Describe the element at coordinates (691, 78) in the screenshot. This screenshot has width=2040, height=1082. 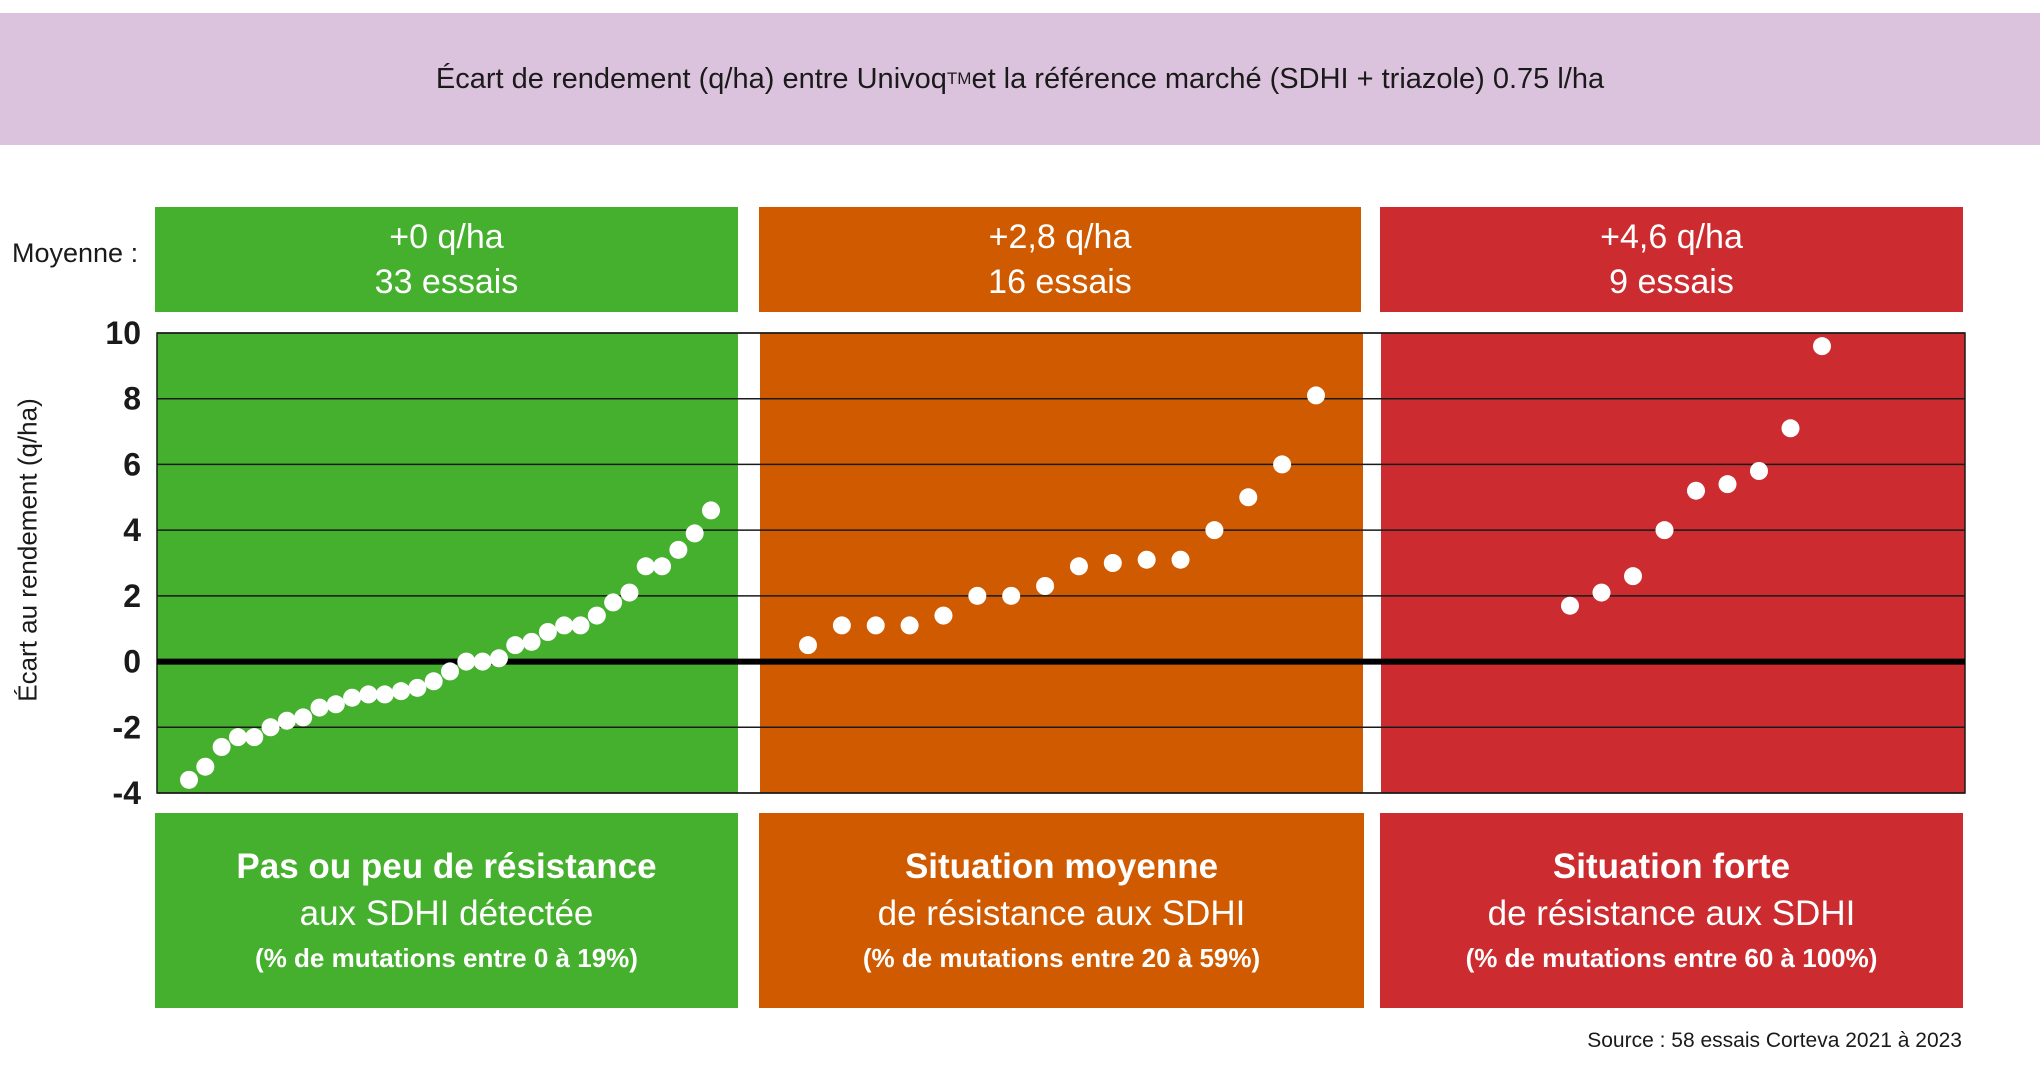
I see `title-main: Écart de rendement (q/ha) entre Univoq` at that location.